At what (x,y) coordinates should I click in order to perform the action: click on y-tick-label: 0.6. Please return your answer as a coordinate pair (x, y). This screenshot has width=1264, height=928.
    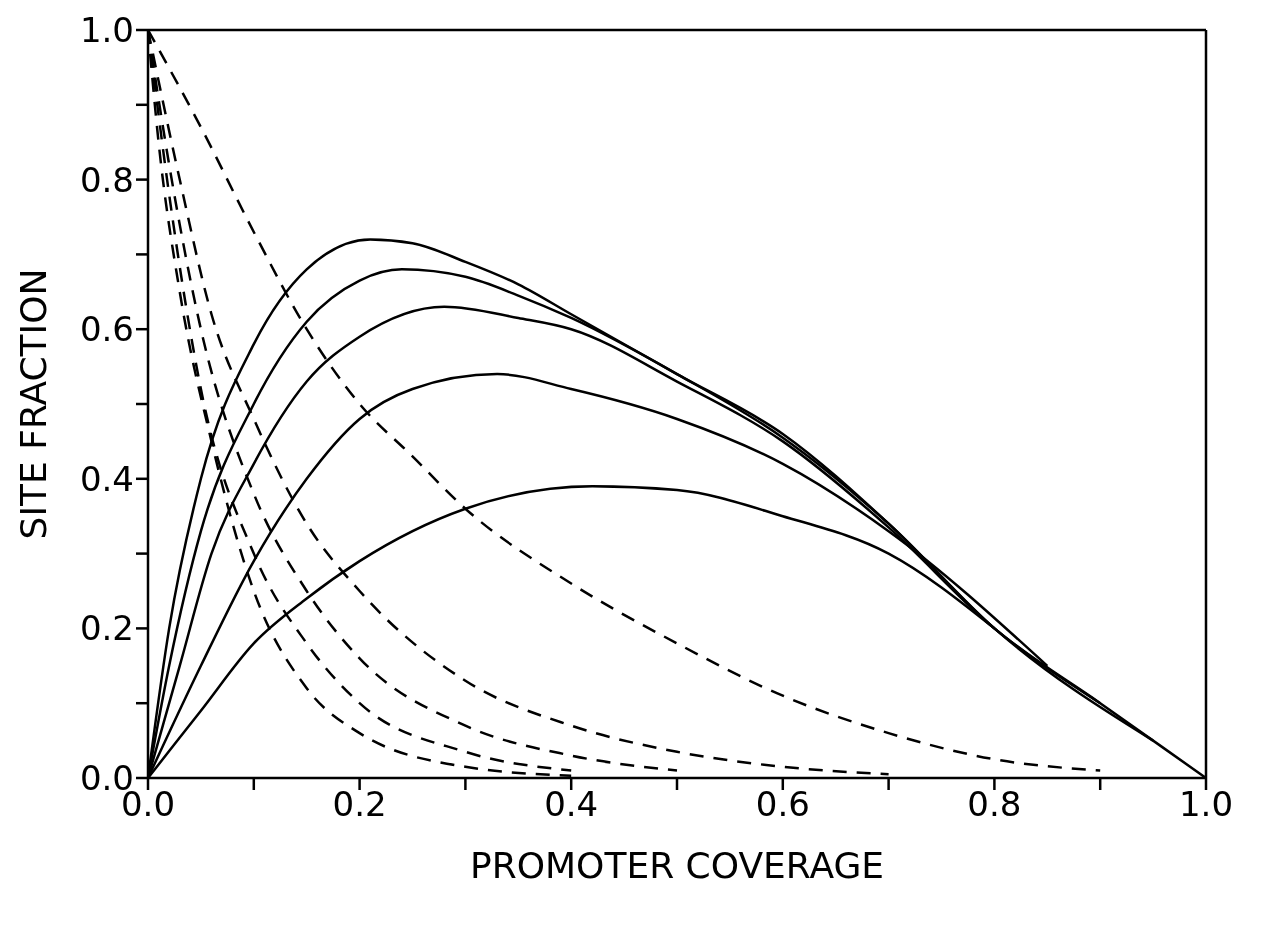
    Looking at the image, I should click on (106, 329).